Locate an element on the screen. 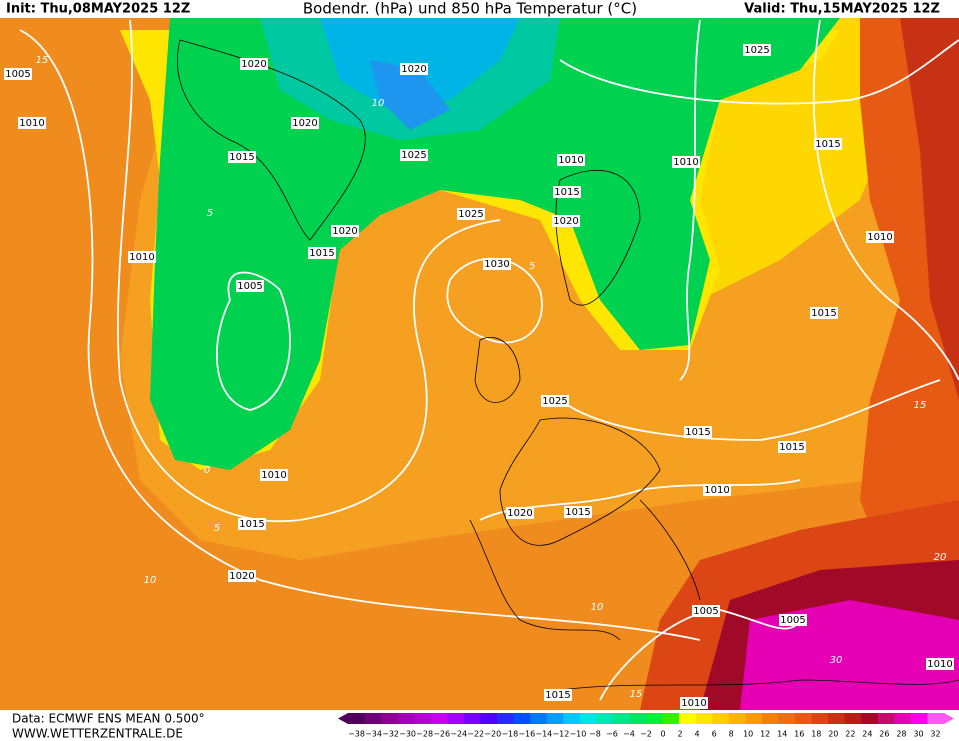 The height and width of the screenshot is (741, 959). isobar-label: 1005 is located at coordinates (792, 620).